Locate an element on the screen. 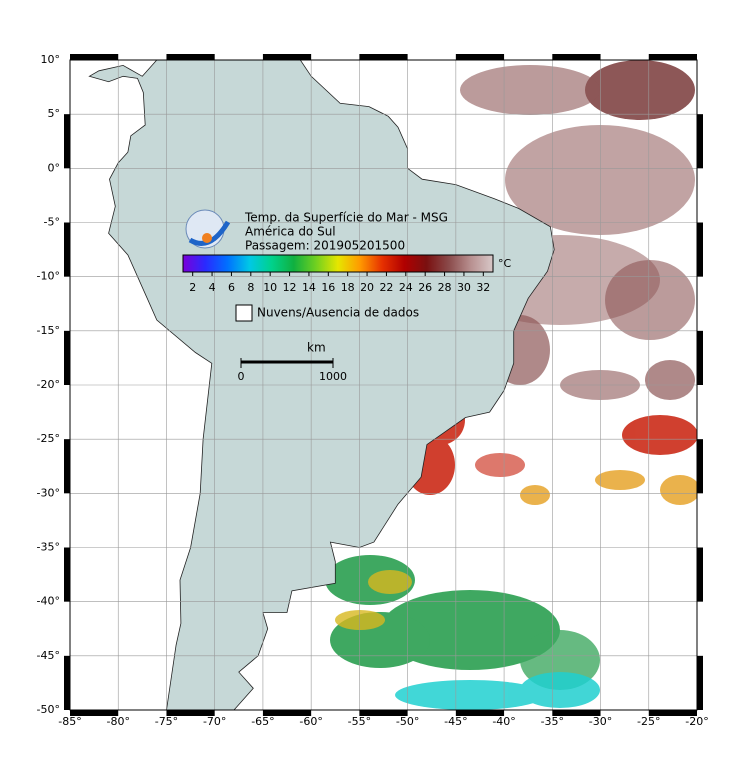 This screenshot has height=781, width=741. lat-tick-label: -5° is located at coordinates (52, 222).